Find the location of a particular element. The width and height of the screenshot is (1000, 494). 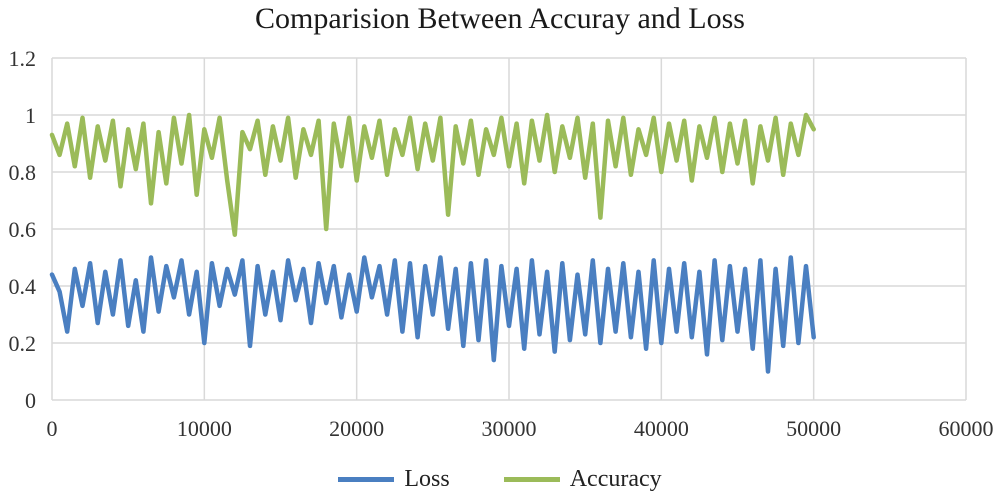

legend-swatch-accuracy is located at coordinates (531, 479).